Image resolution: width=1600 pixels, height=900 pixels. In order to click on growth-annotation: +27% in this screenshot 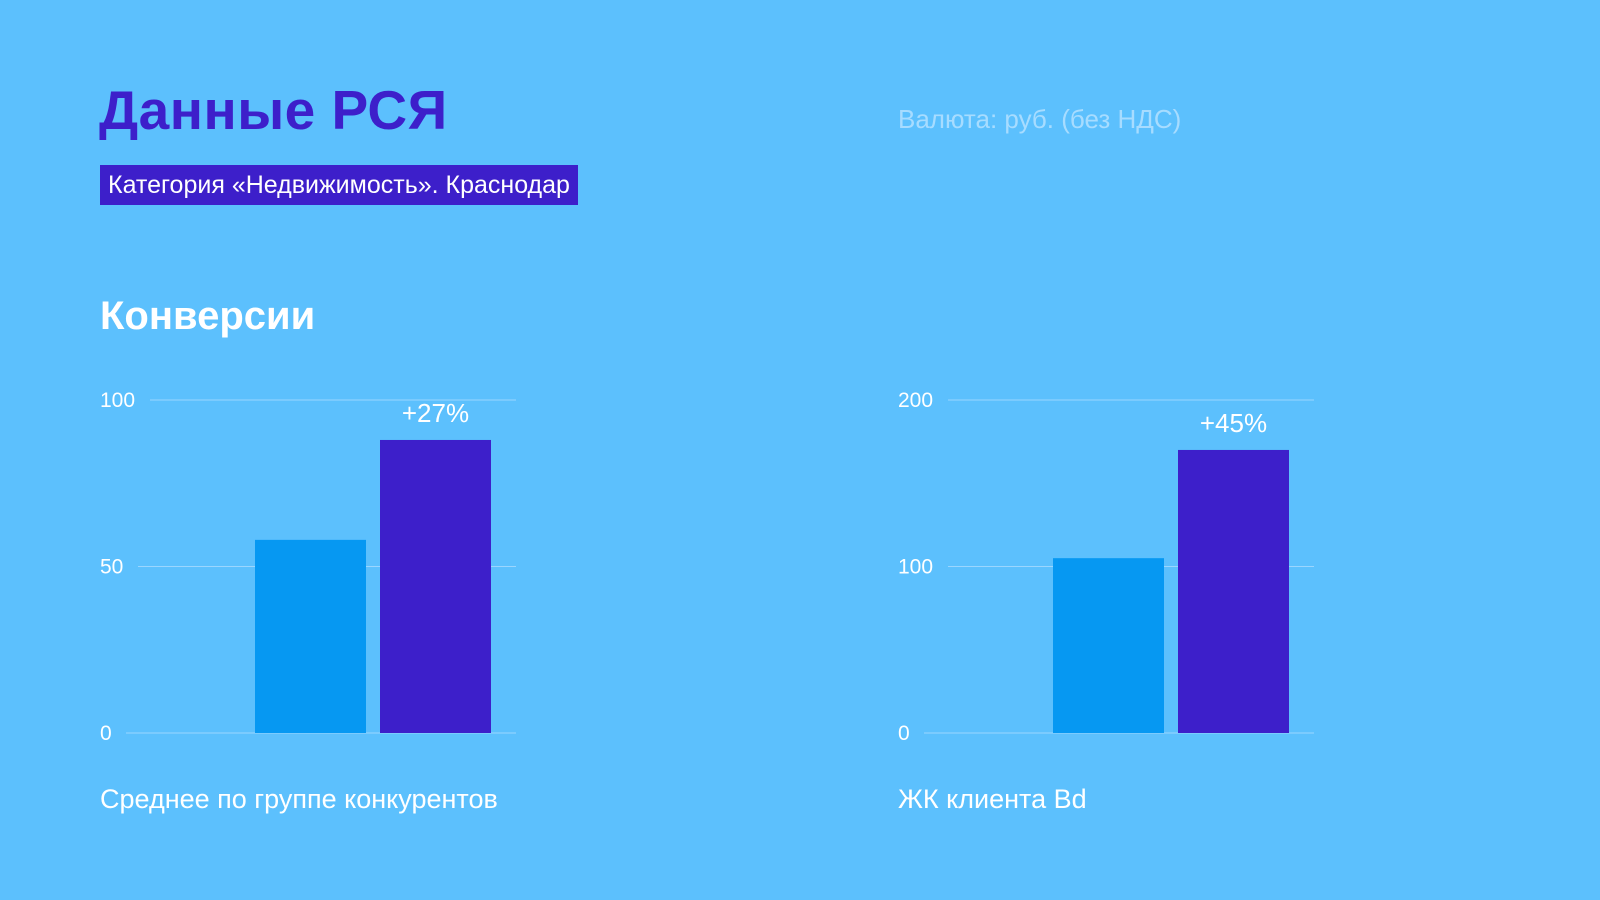, I will do `click(435, 413)`.